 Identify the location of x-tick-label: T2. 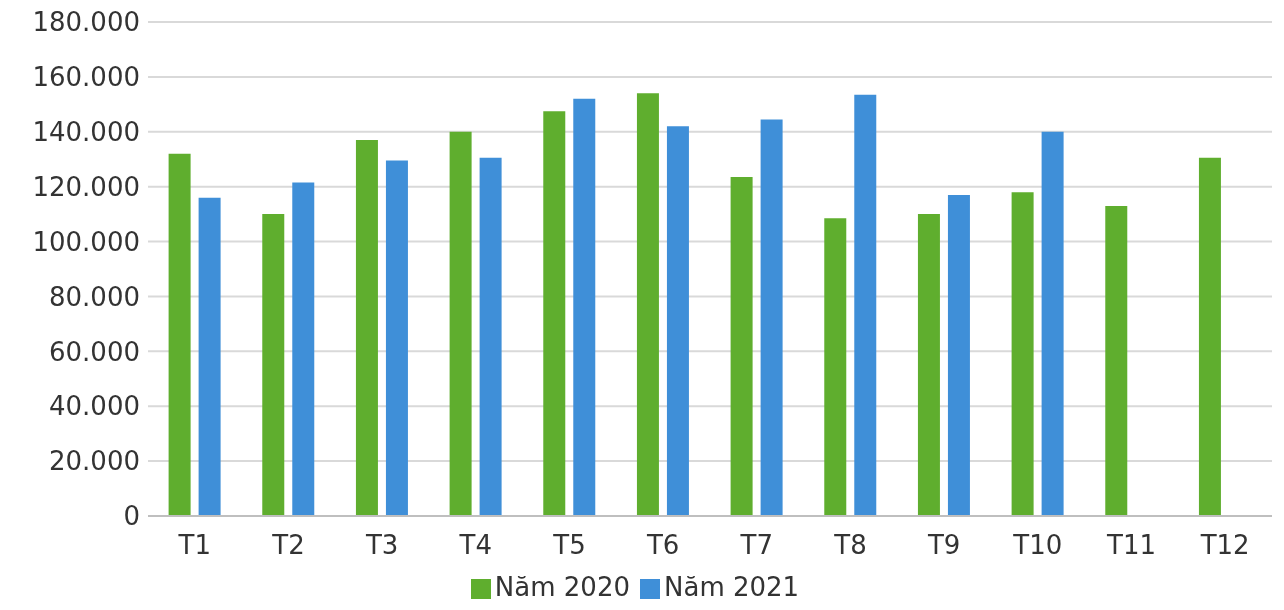
(288, 545).